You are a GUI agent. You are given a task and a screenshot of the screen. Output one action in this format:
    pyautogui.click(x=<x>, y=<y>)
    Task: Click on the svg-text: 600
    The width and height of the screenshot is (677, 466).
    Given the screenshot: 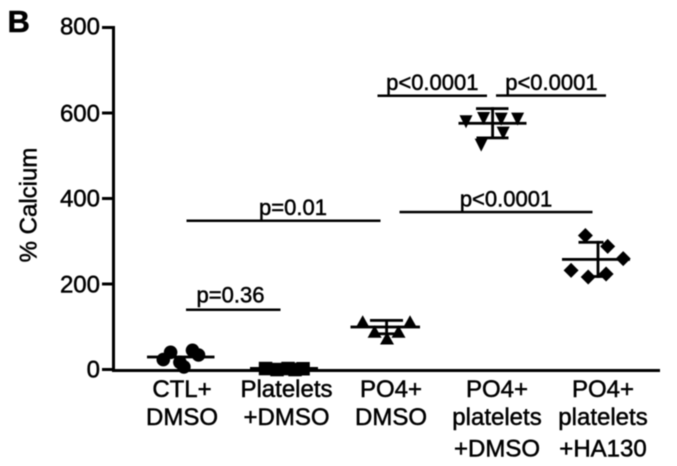 What is the action you would take?
    pyautogui.click(x=80, y=114)
    